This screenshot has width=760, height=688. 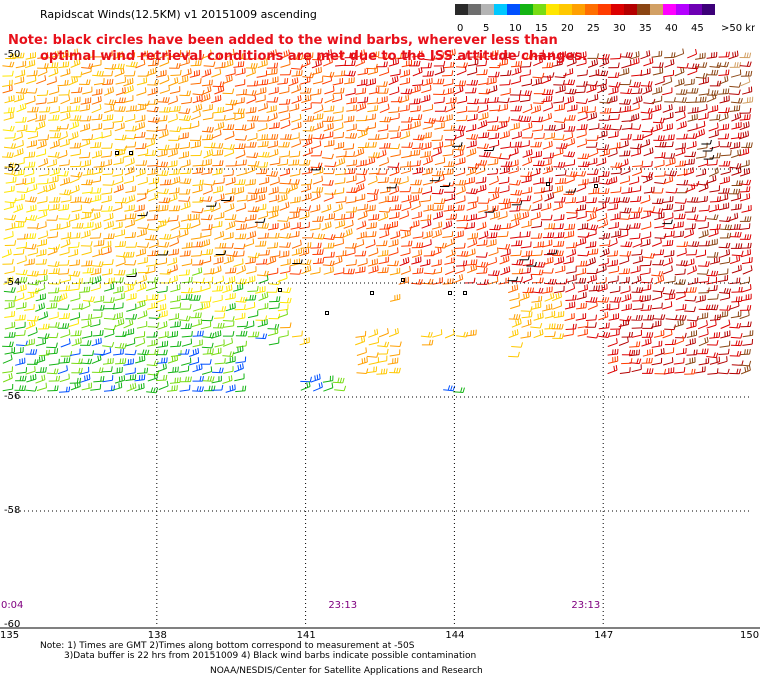 What do you see at coordinates (630, 9) in the screenshot?
I see `legend-swatch` at bounding box center [630, 9].